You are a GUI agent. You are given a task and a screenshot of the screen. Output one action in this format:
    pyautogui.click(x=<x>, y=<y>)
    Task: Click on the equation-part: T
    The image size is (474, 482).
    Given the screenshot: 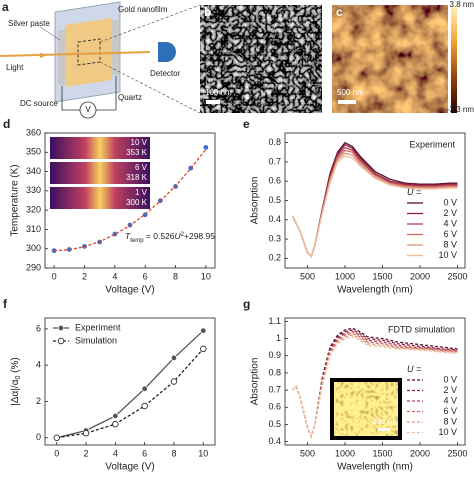 What is the action you would take?
    pyautogui.click(x=128, y=236)
    